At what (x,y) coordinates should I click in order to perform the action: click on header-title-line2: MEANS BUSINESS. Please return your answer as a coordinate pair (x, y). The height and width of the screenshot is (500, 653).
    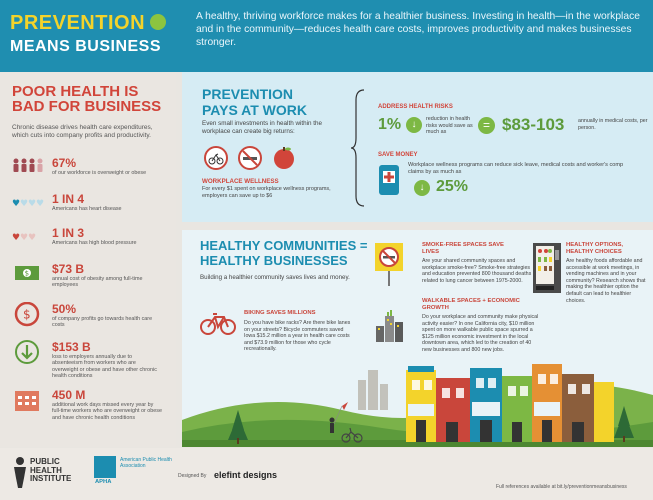
    Looking at the image, I should click on (86, 46).